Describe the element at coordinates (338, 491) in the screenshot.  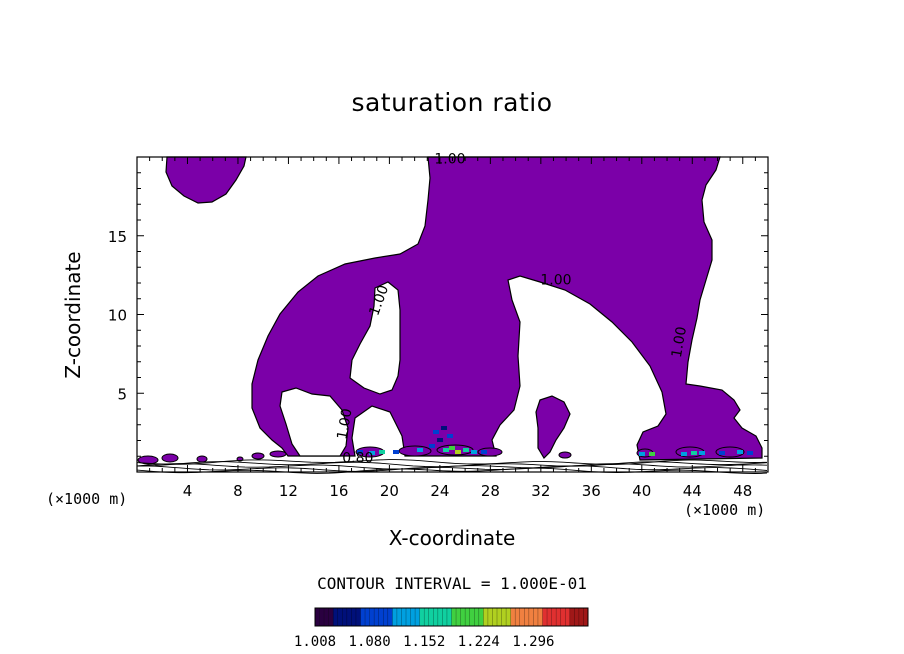
I see `x-tick-label: 16` at that location.